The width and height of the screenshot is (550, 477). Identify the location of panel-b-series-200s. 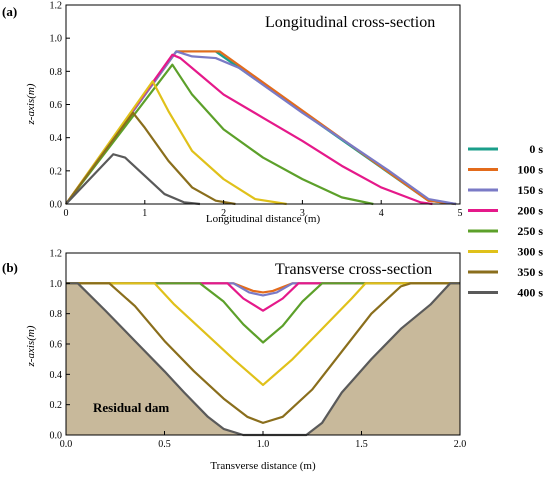
(263, 297).